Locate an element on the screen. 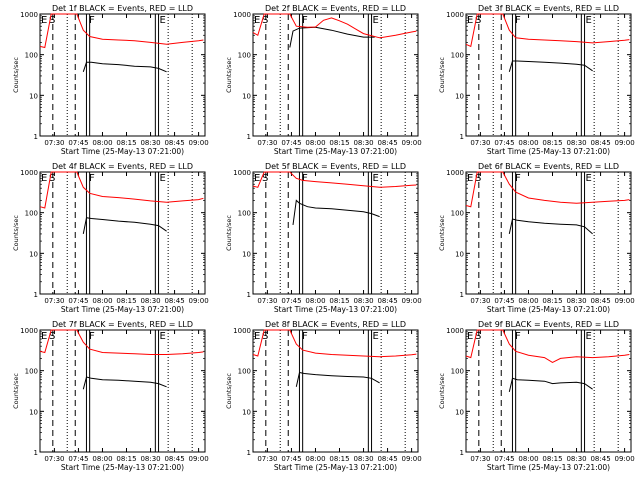 The width and height of the screenshot is (640, 480). panel-title: Det 2f BLACK = Events, RED = LLD is located at coordinates (335, 8).